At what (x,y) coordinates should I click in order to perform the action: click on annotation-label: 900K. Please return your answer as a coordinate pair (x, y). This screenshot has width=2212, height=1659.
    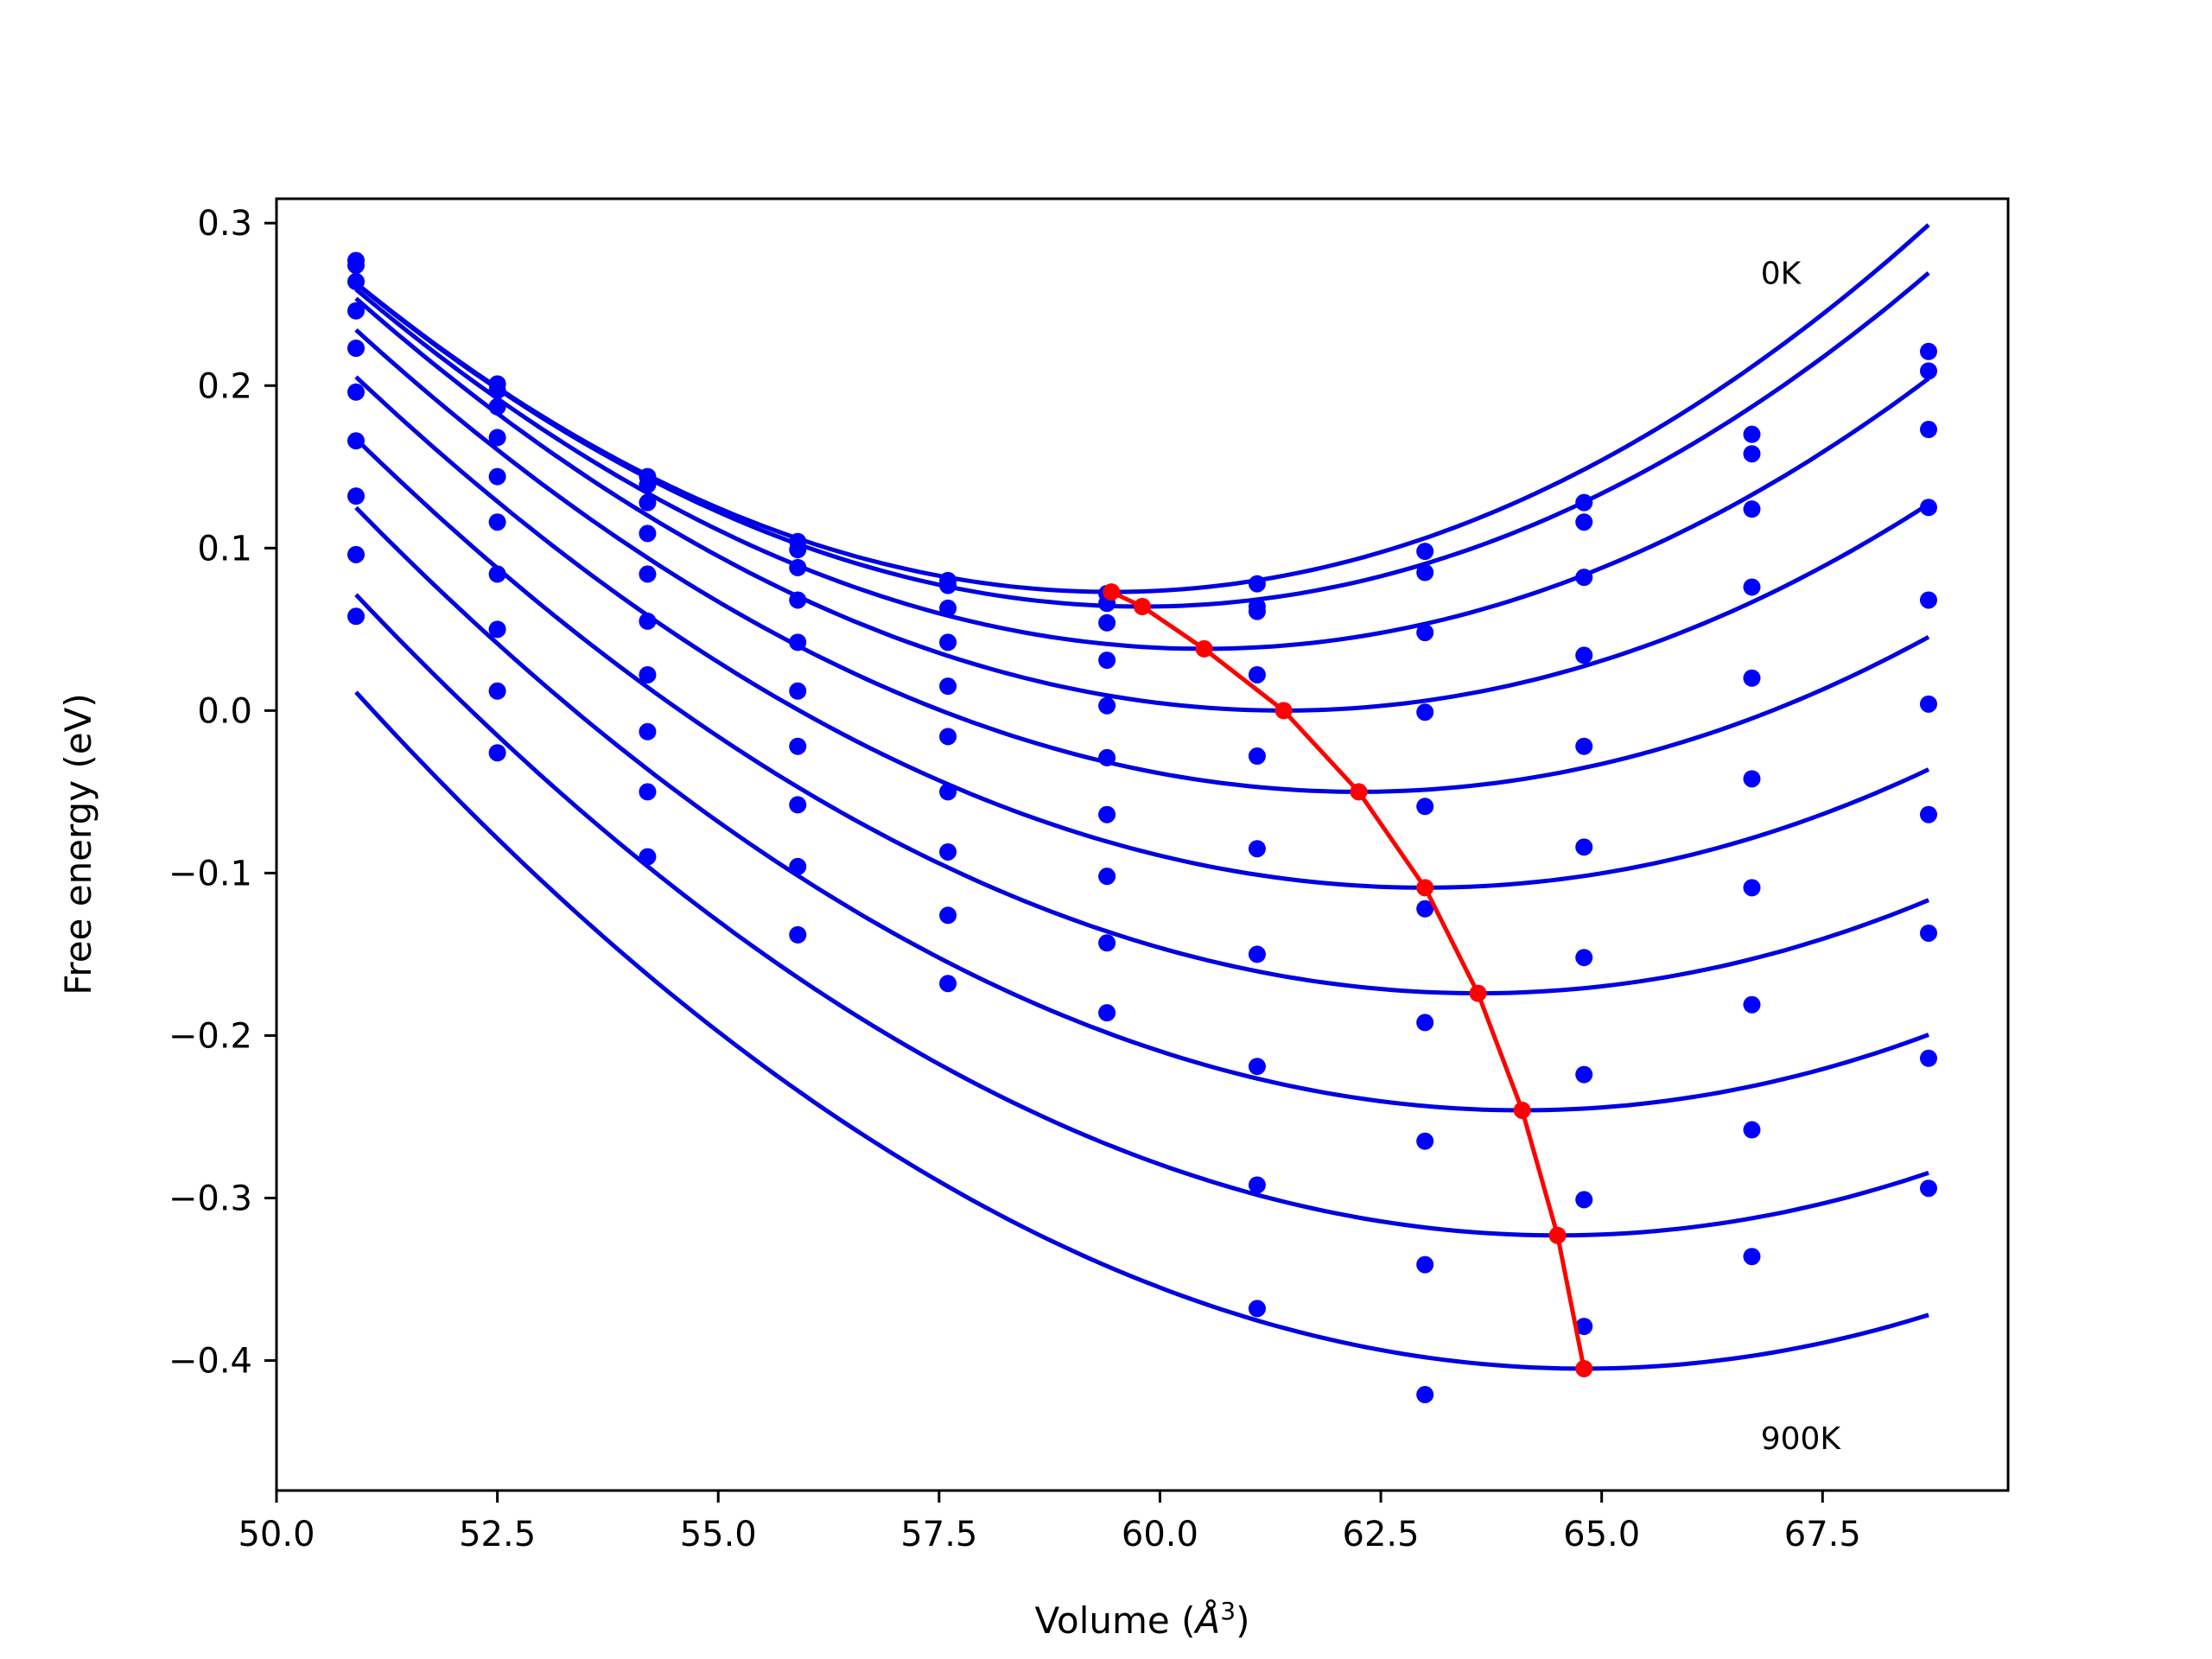
    Looking at the image, I should click on (1801, 1439).